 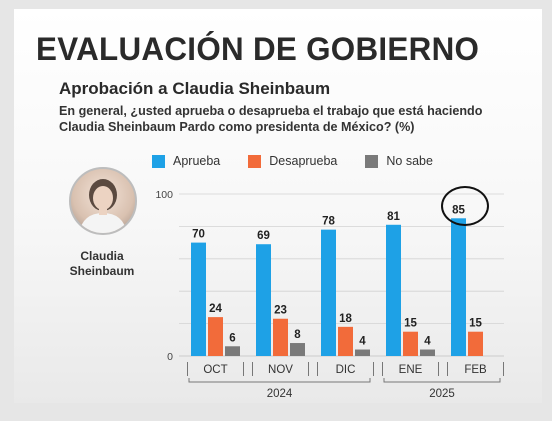 I want to click on category-label: OCT, so click(x=215, y=370).